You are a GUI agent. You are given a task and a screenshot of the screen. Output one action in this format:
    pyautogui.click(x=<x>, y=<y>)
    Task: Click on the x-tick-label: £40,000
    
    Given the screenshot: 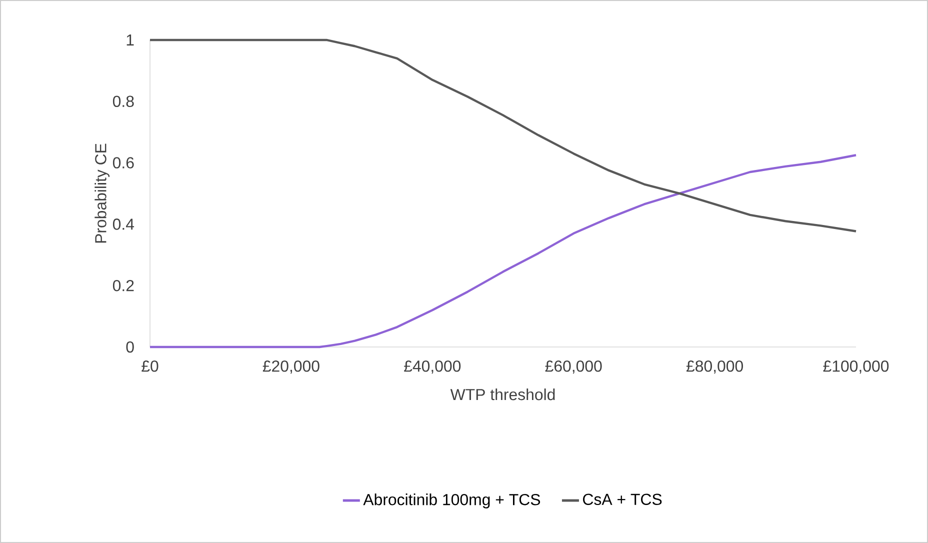 What is the action you would take?
    pyautogui.click(x=432, y=367)
    